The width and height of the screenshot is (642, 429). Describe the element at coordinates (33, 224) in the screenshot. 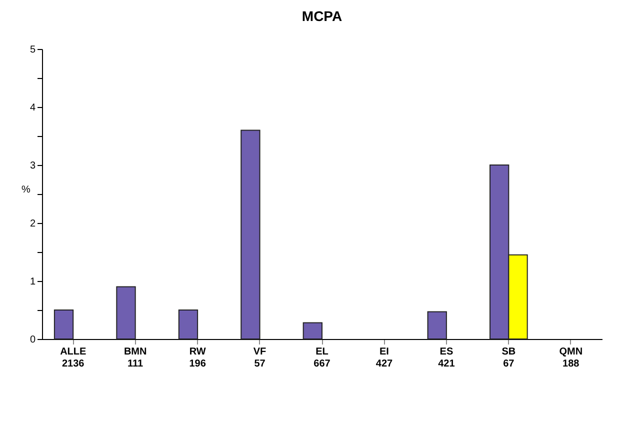

I see `y-tick-label: 2` at that location.